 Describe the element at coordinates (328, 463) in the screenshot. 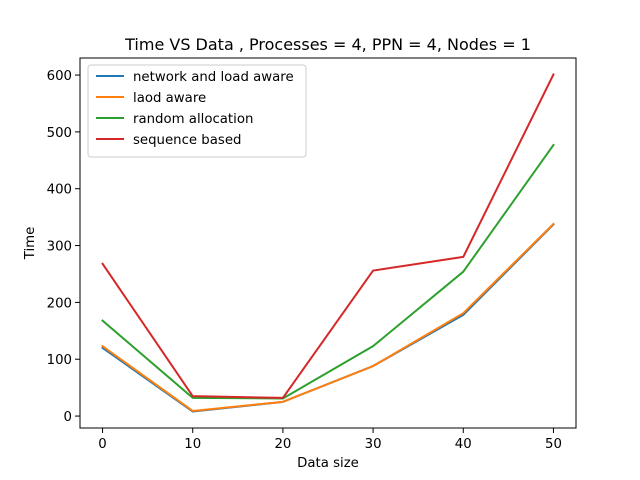

I see `x-axis-label: Data size` at that location.